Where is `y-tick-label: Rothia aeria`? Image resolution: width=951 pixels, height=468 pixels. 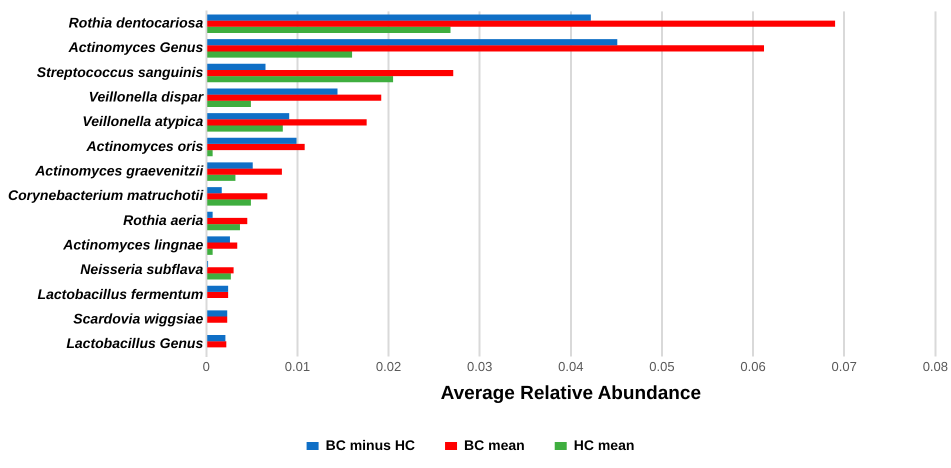 y-tick-label: Rothia aeria is located at coordinates (163, 220).